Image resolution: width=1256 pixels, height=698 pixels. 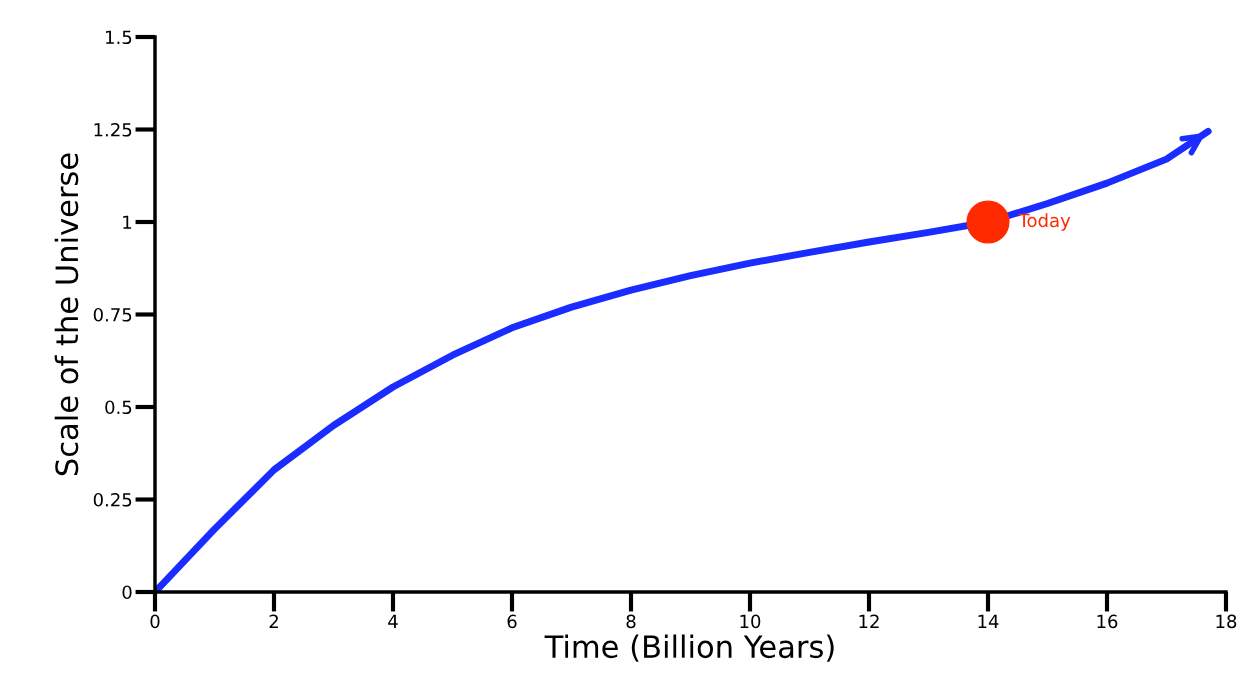 What do you see at coordinates (1226, 621) in the screenshot?
I see `x-tick-label: 18` at bounding box center [1226, 621].